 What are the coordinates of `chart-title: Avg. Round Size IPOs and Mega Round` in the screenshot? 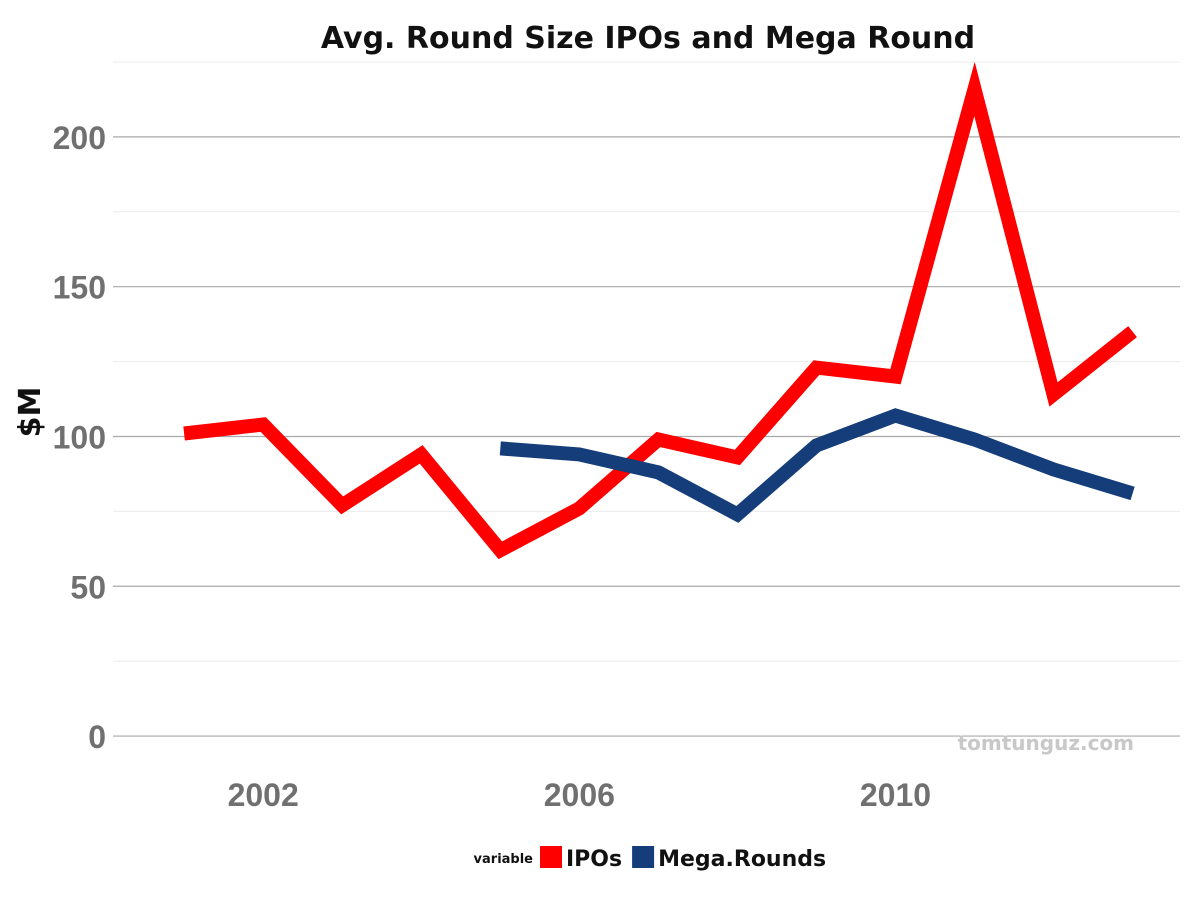 It's located at (648, 38).